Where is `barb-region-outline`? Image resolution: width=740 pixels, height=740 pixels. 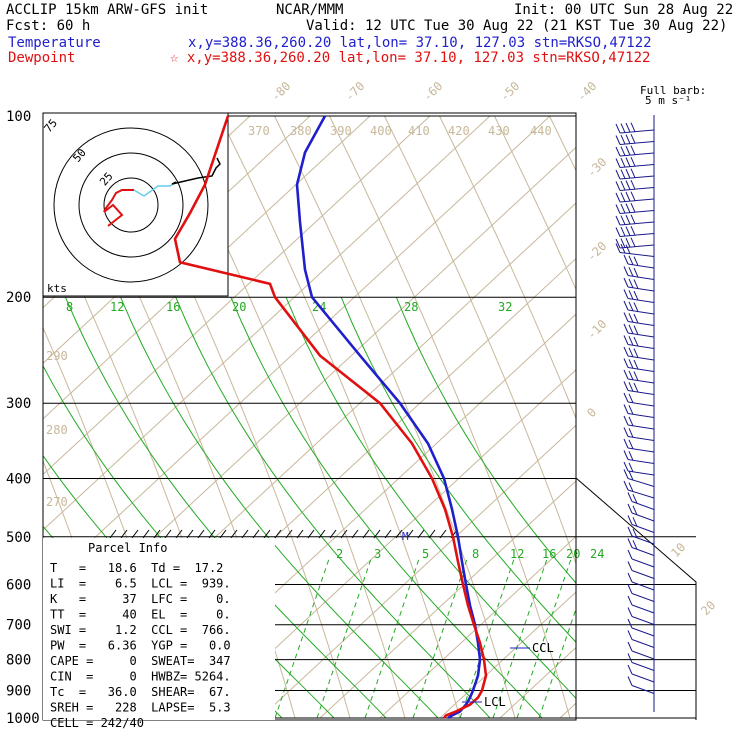 barb-region-outline is located at coordinates (636, 598).